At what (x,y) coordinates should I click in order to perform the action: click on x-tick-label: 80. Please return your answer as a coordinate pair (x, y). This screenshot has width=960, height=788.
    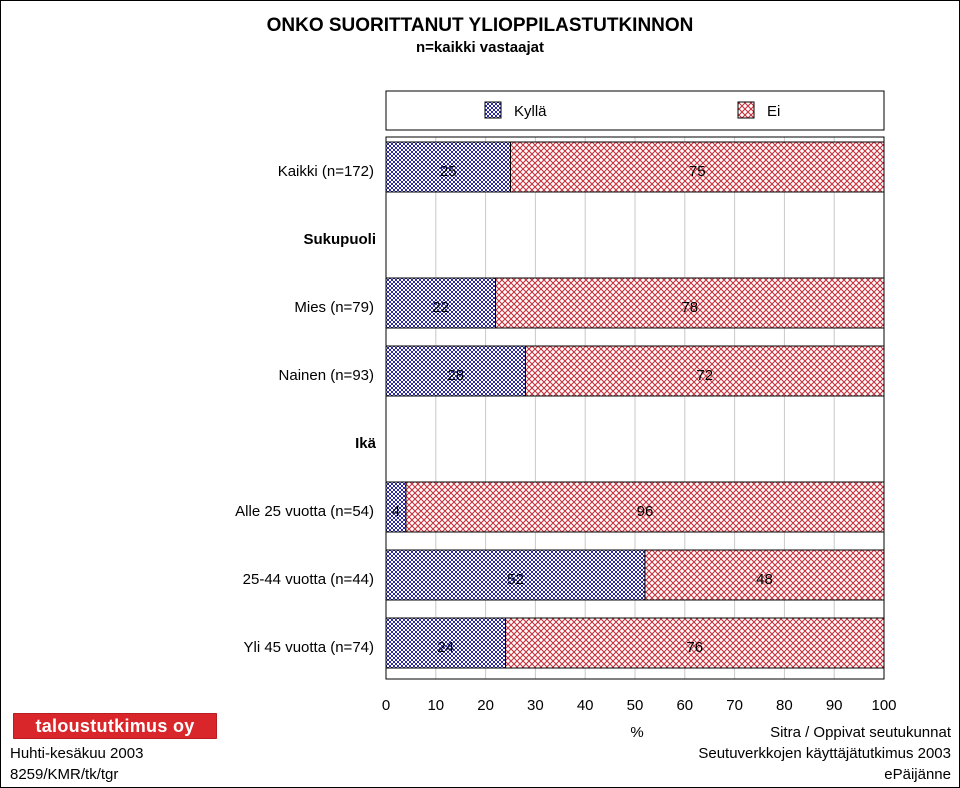
    Looking at the image, I should click on (784, 705).